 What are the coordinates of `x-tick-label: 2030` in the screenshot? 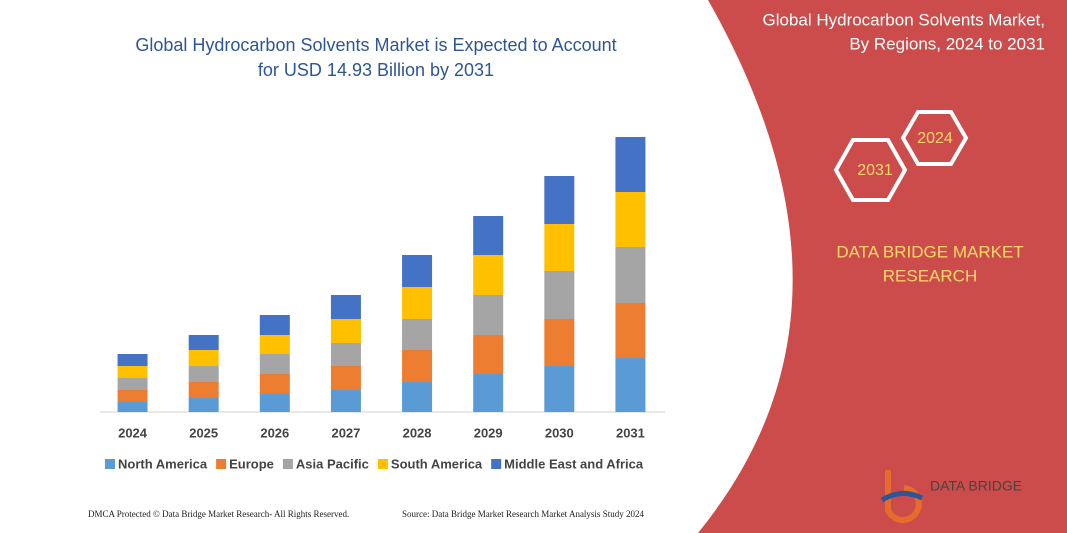 It's located at (559, 432).